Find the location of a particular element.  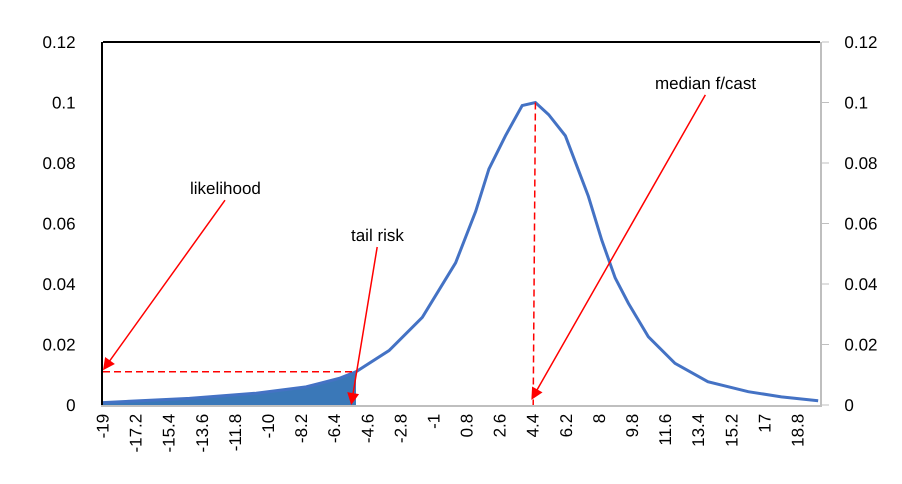

y2-tick-label: 0.1 is located at coordinates (856, 102).